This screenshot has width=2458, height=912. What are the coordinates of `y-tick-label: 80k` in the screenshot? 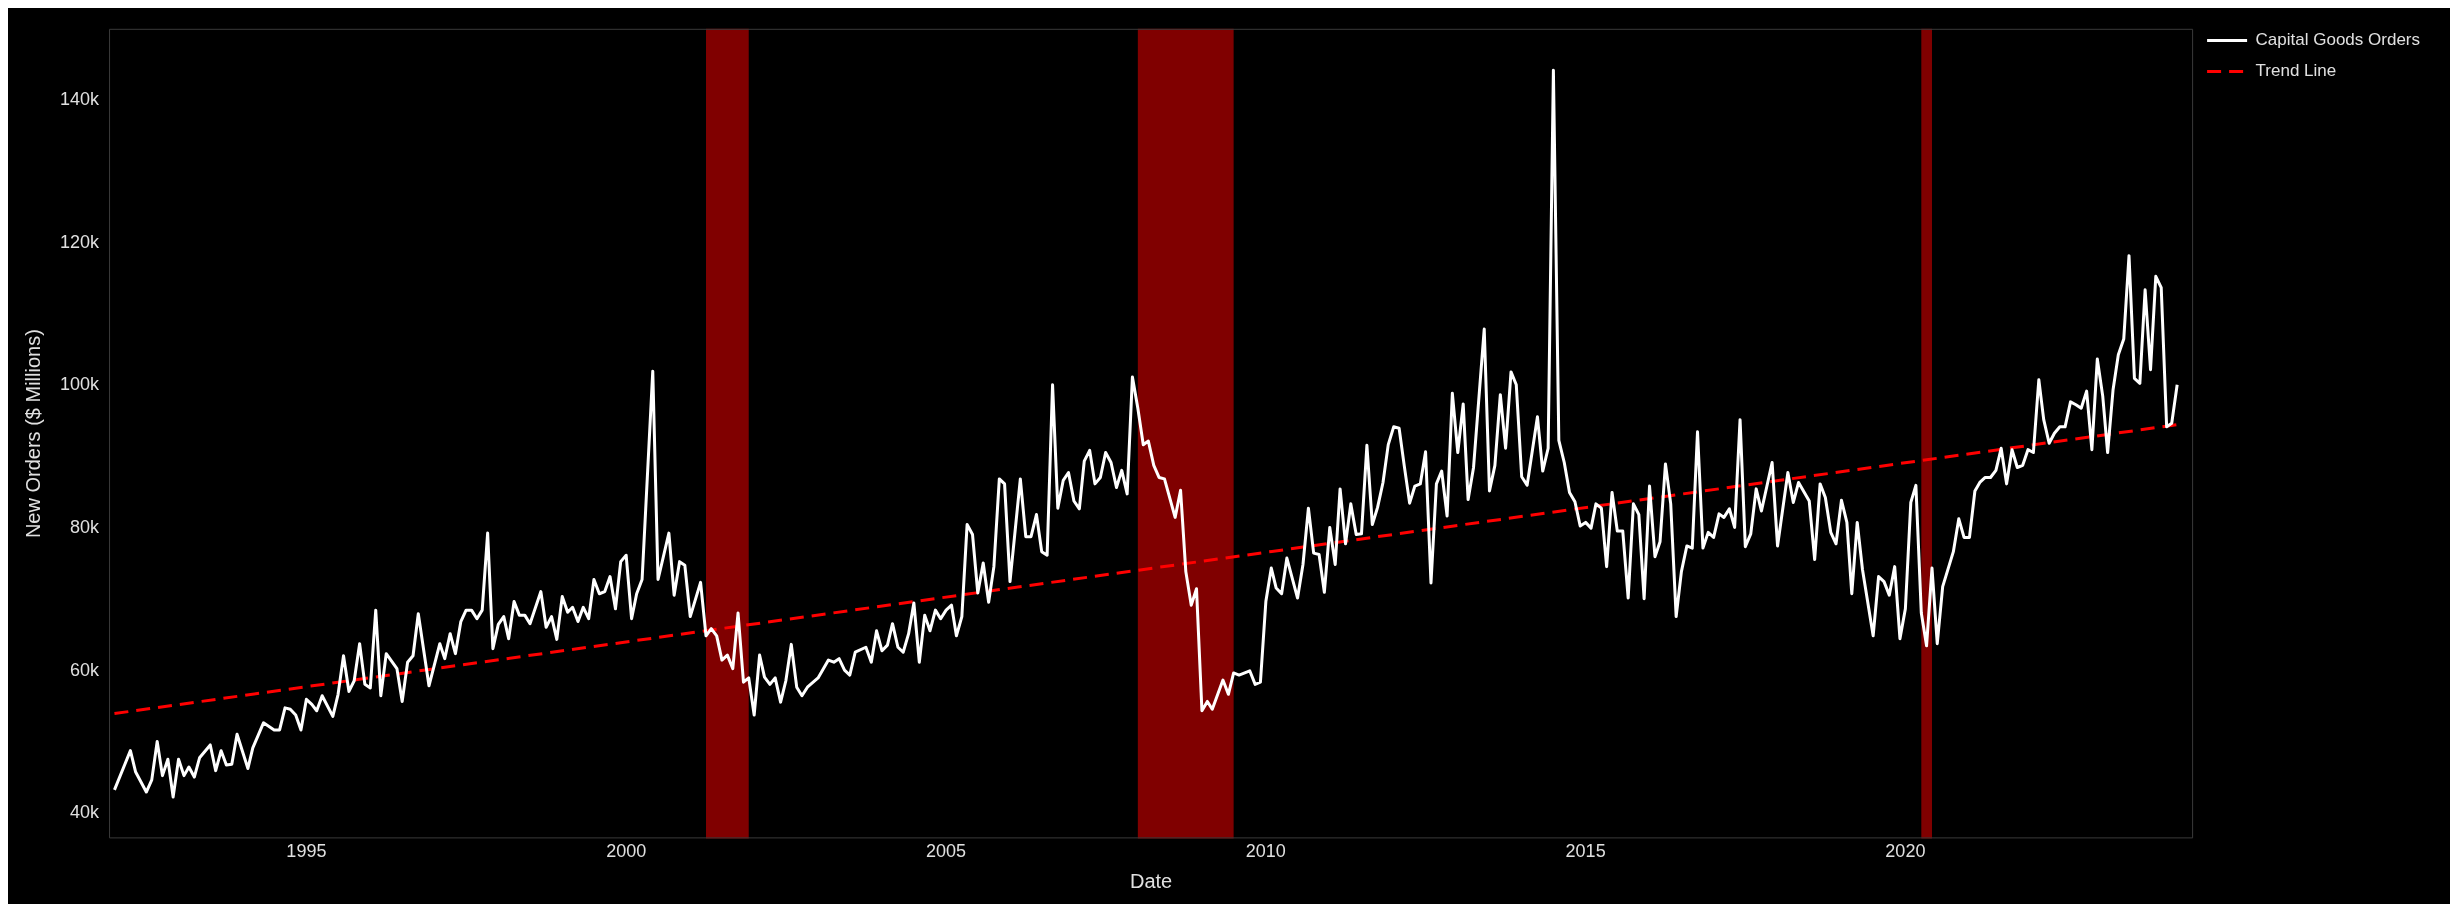 It's located at (85, 527).